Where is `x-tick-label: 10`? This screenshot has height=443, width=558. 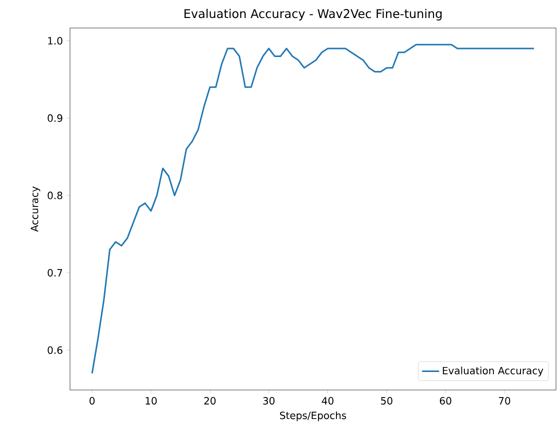
x-tick-label: 10 is located at coordinates (151, 401).